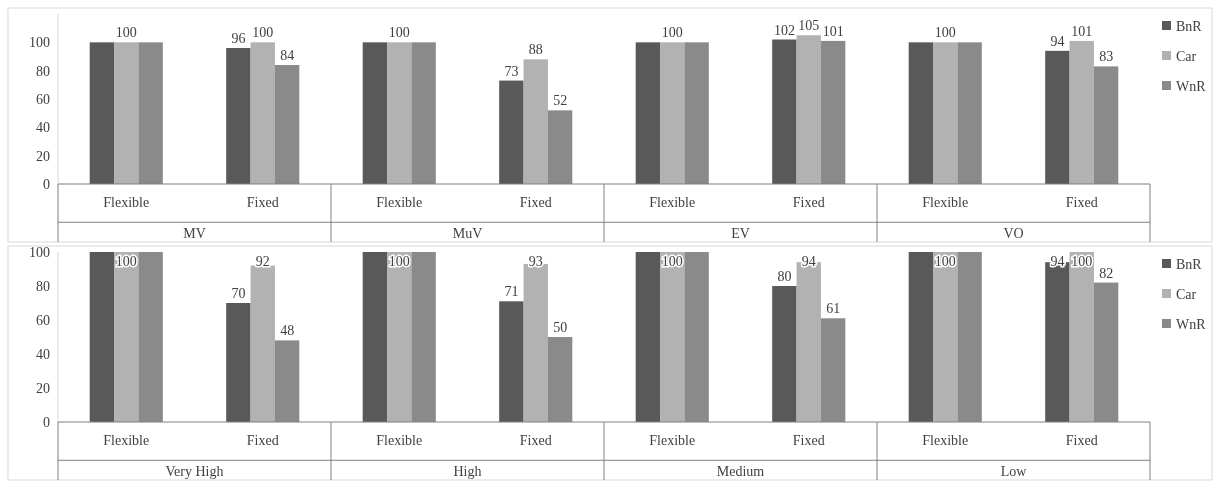 The image size is (1222, 482). What do you see at coordinates (784, 276) in the screenshot?
I see `data-label: 80` at bounding box center [784, 276].